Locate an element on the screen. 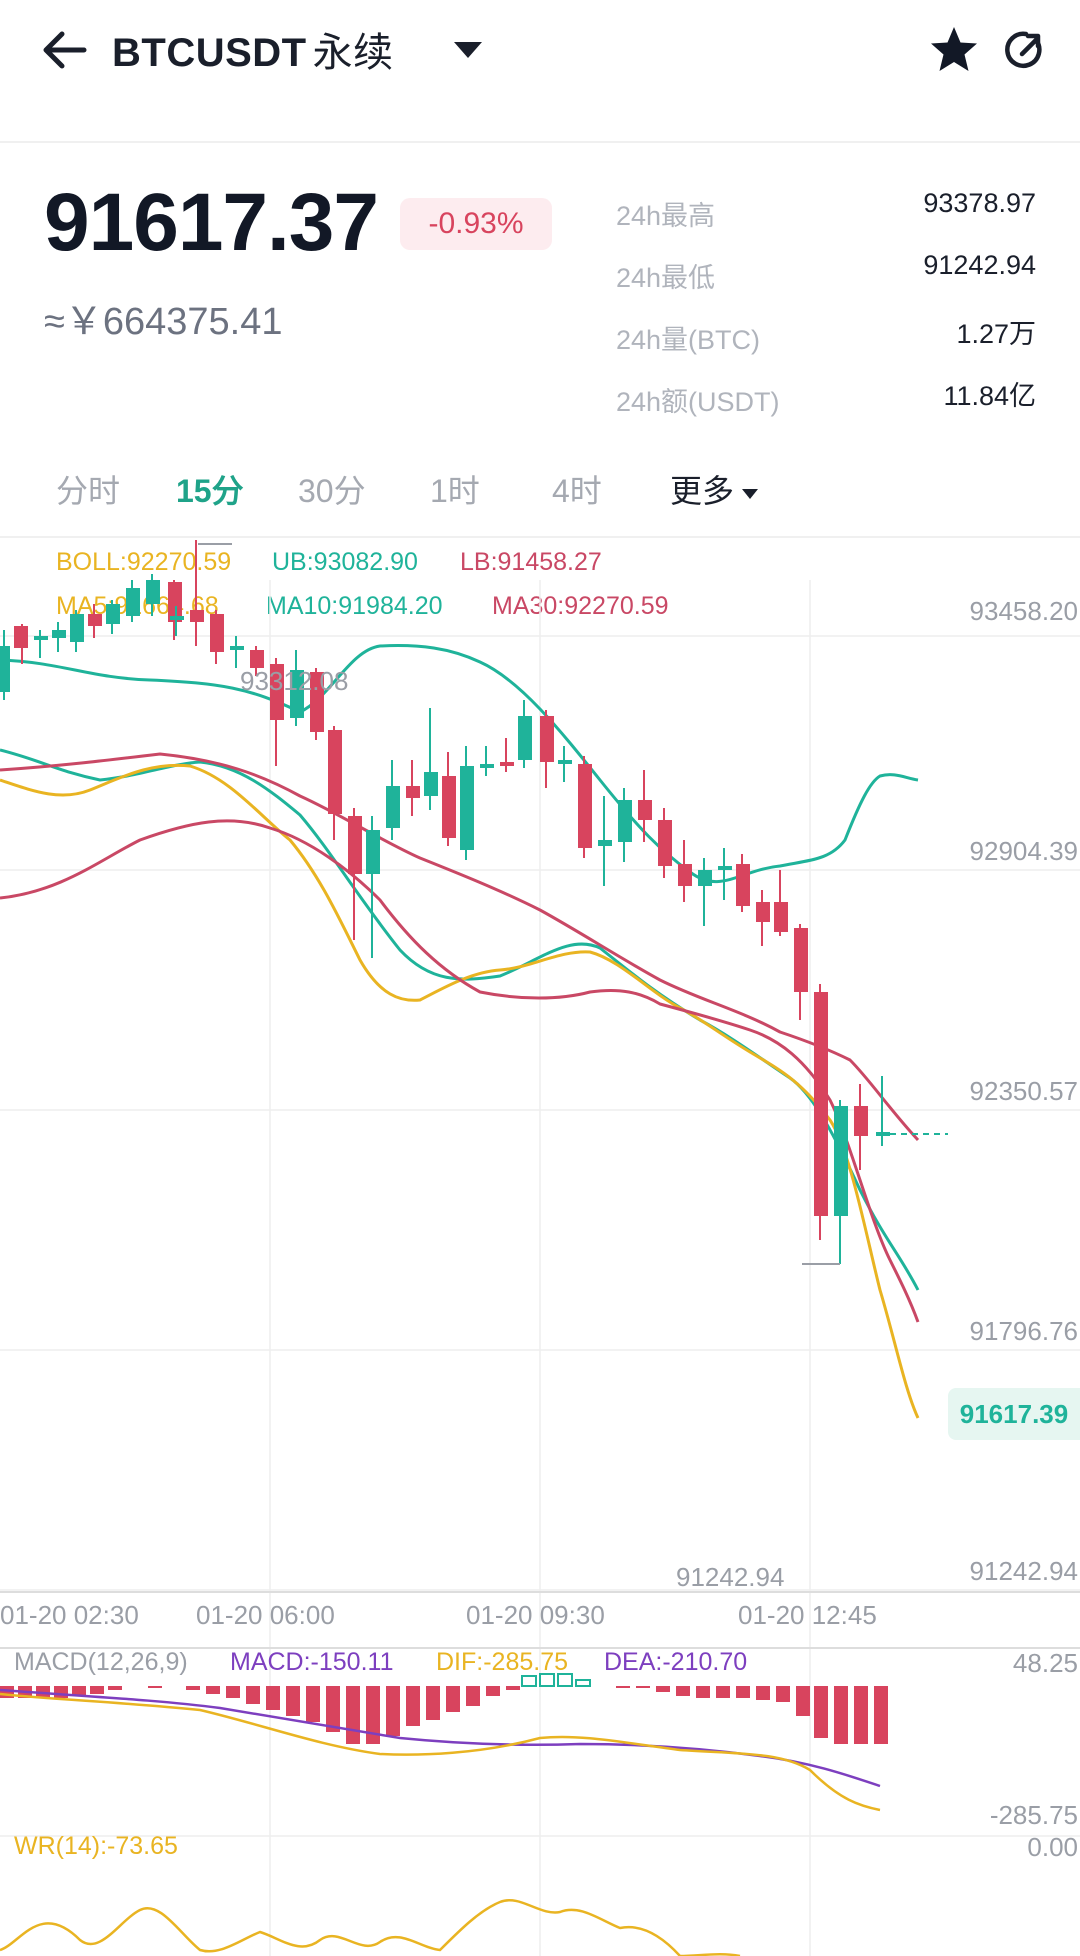 Image resolution: width=1080 pixels, height=1956 pixels. stat-volume: 24h量(BTC) 1.27万 is located at coordinates (826, 343).